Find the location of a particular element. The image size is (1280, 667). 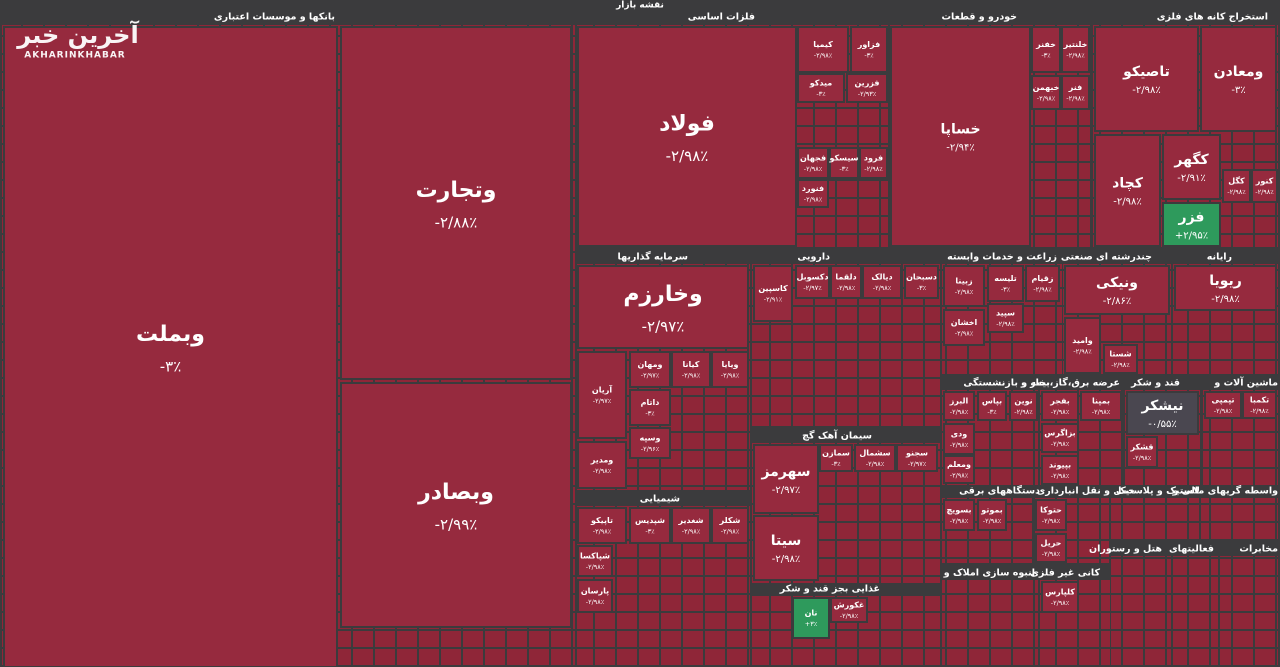

tile-change: -۲/۹۱٪ is located at coordinates (1191, 178).